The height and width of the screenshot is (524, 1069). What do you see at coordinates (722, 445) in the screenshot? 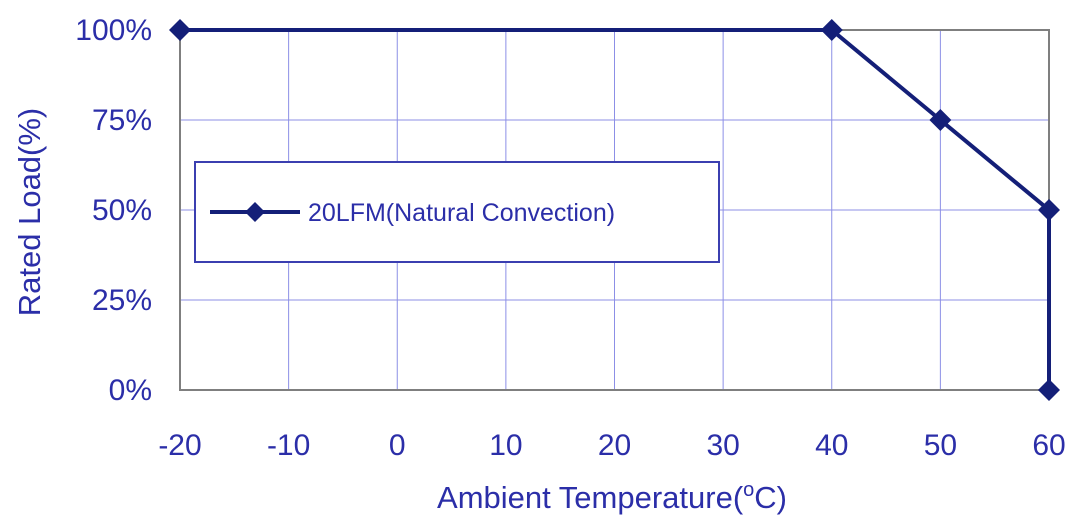
I see `x-tick-label: 30` at bounding box center [722, 445].